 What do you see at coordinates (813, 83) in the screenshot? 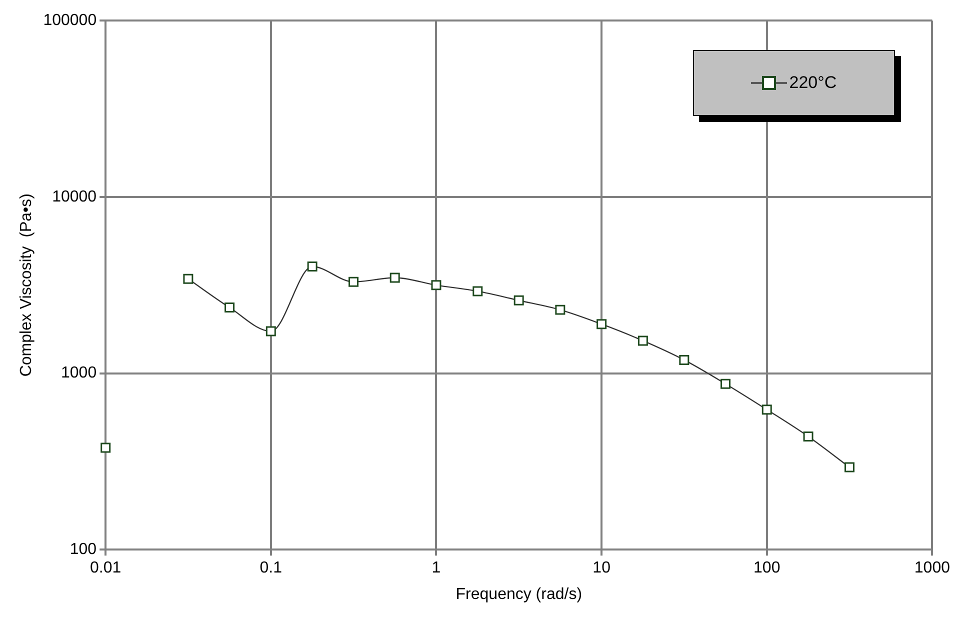
I see `legend-label: 220°C` at bounding box center [813, 83].